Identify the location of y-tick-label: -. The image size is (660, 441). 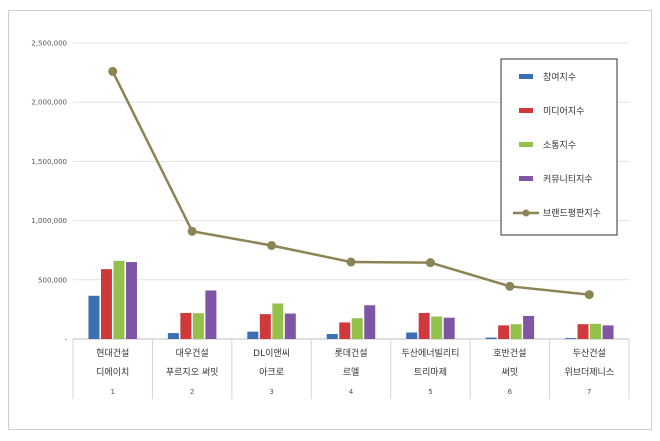
(65, 340).